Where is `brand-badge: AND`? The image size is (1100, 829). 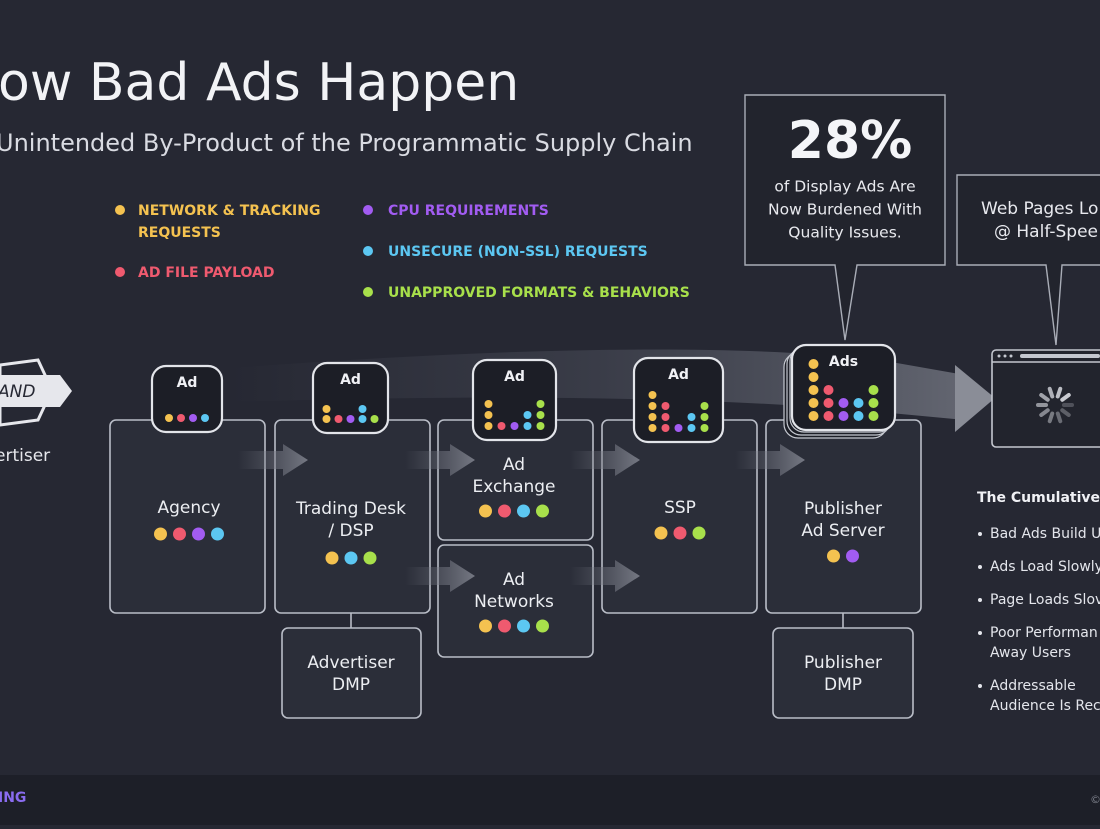 brand-badge: AND is located at coordinates (17, 392).